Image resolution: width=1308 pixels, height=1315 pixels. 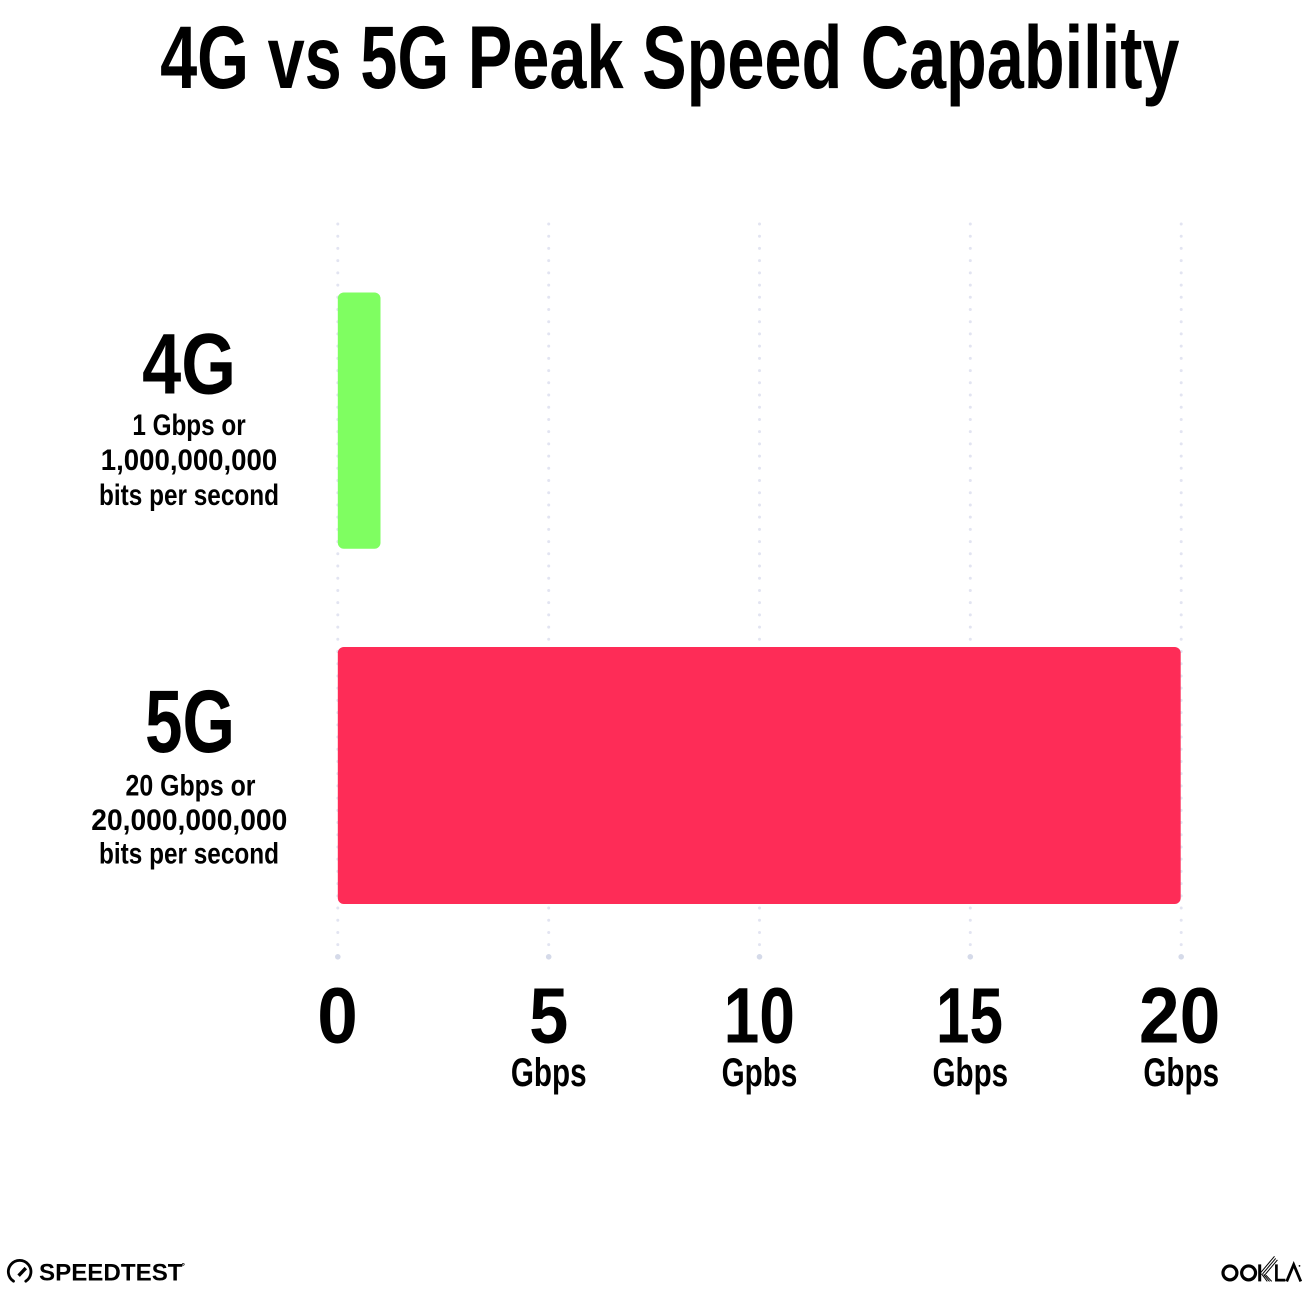 What do you see at coordinates (759, 1016) in the screenshot?
I see `svg-text: 10` at bounding box center [759, 1016].